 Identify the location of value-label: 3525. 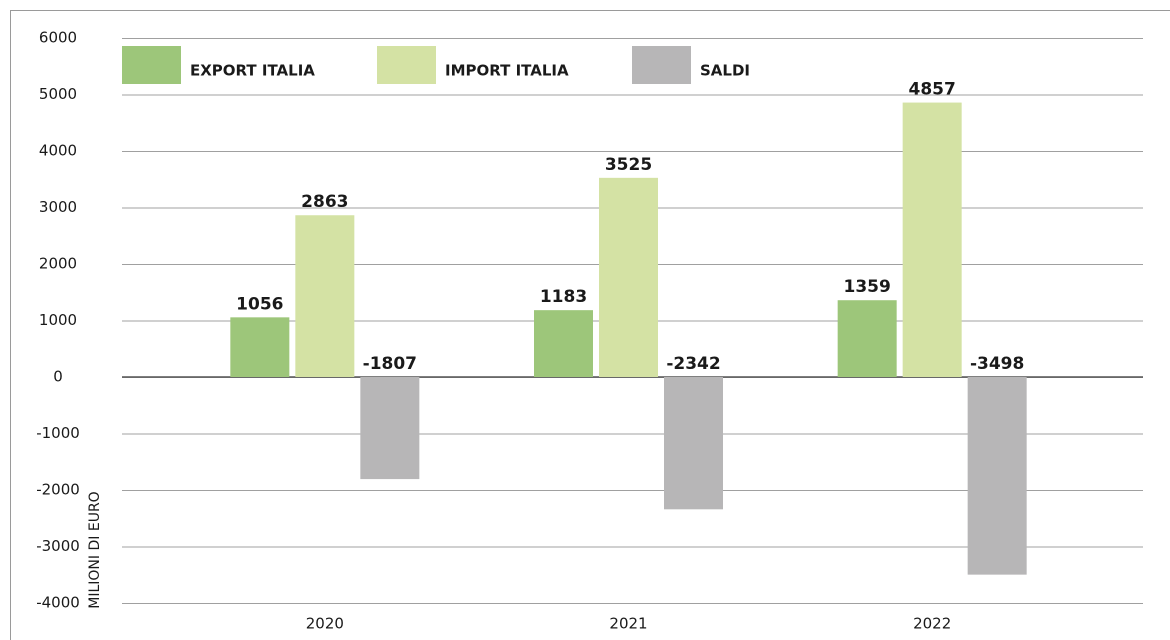
(628, 165).